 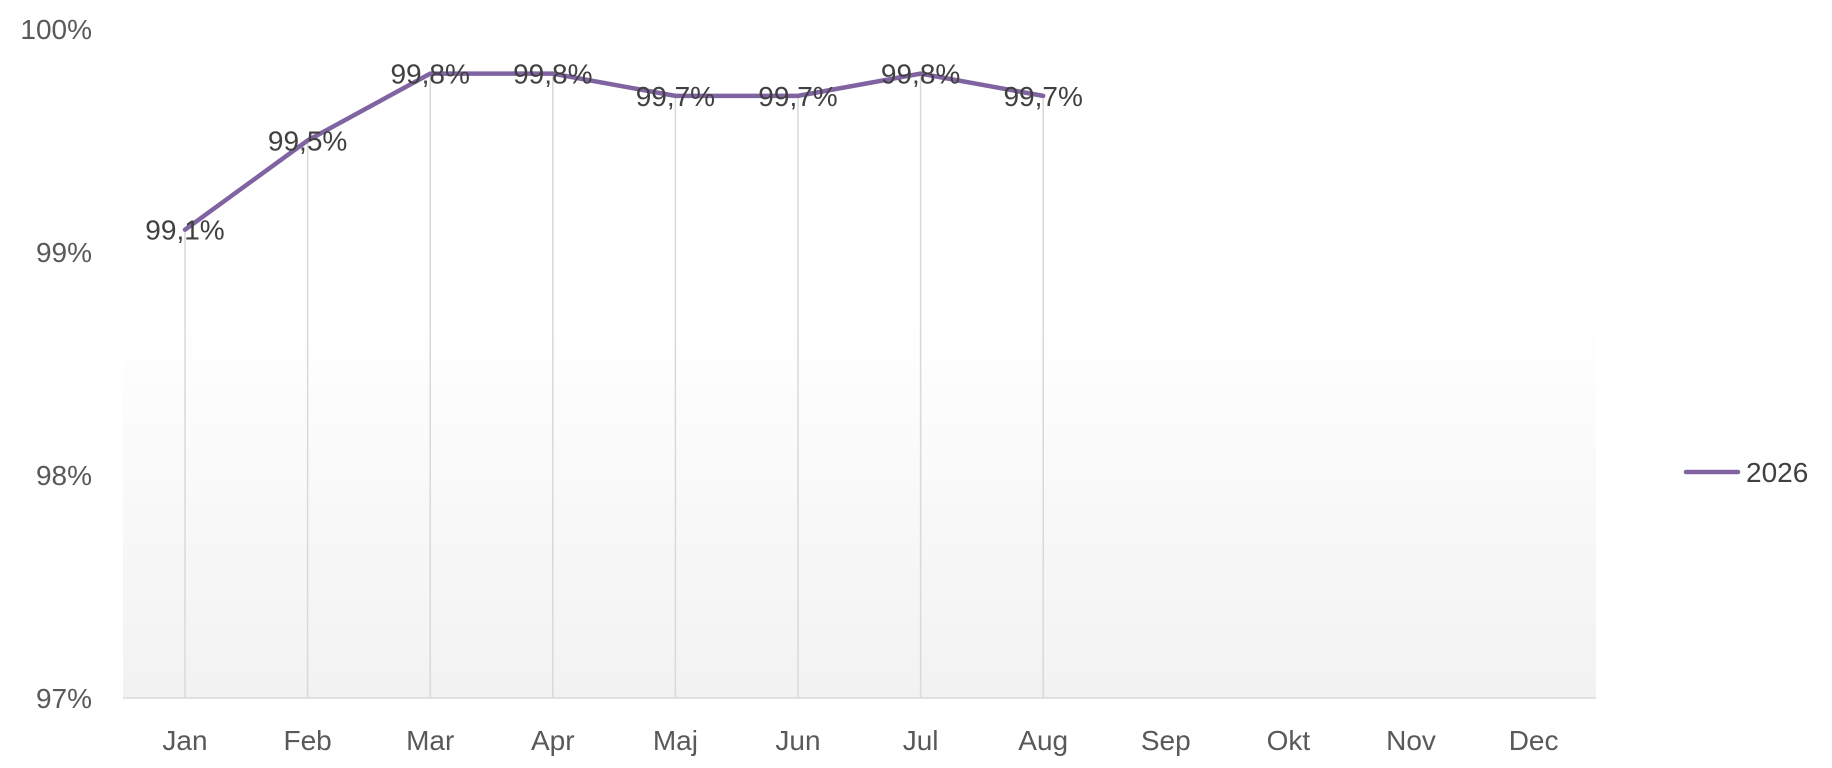 I want to click on x-axis: Jan Feb Mar Apr Maj Jun Jul Aug Sep Okt Nov Dec, so click(x=860, y=740).